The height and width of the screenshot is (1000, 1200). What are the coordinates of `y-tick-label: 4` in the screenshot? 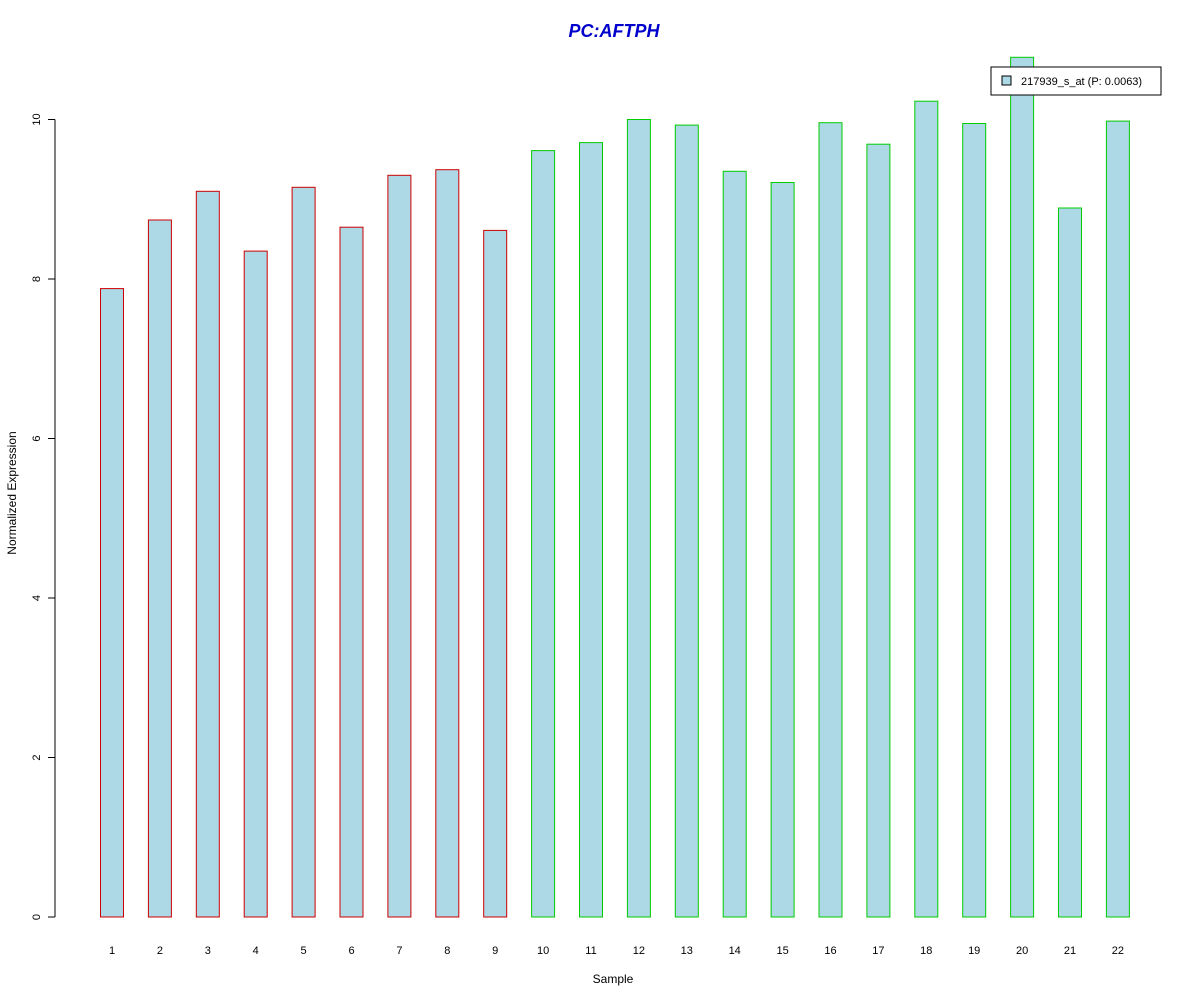 It's located at (37, 598).